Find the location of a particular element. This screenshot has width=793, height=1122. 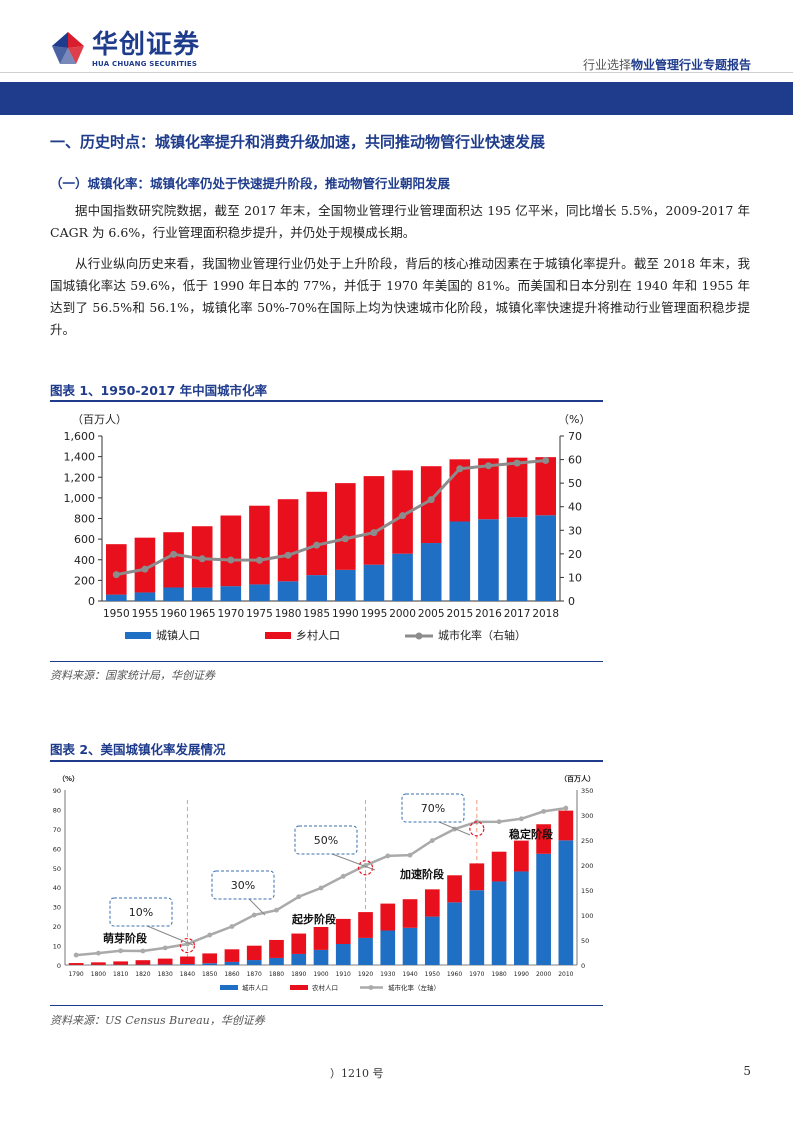

x-tick-label: 2000 is located at coordinates (543, 974).